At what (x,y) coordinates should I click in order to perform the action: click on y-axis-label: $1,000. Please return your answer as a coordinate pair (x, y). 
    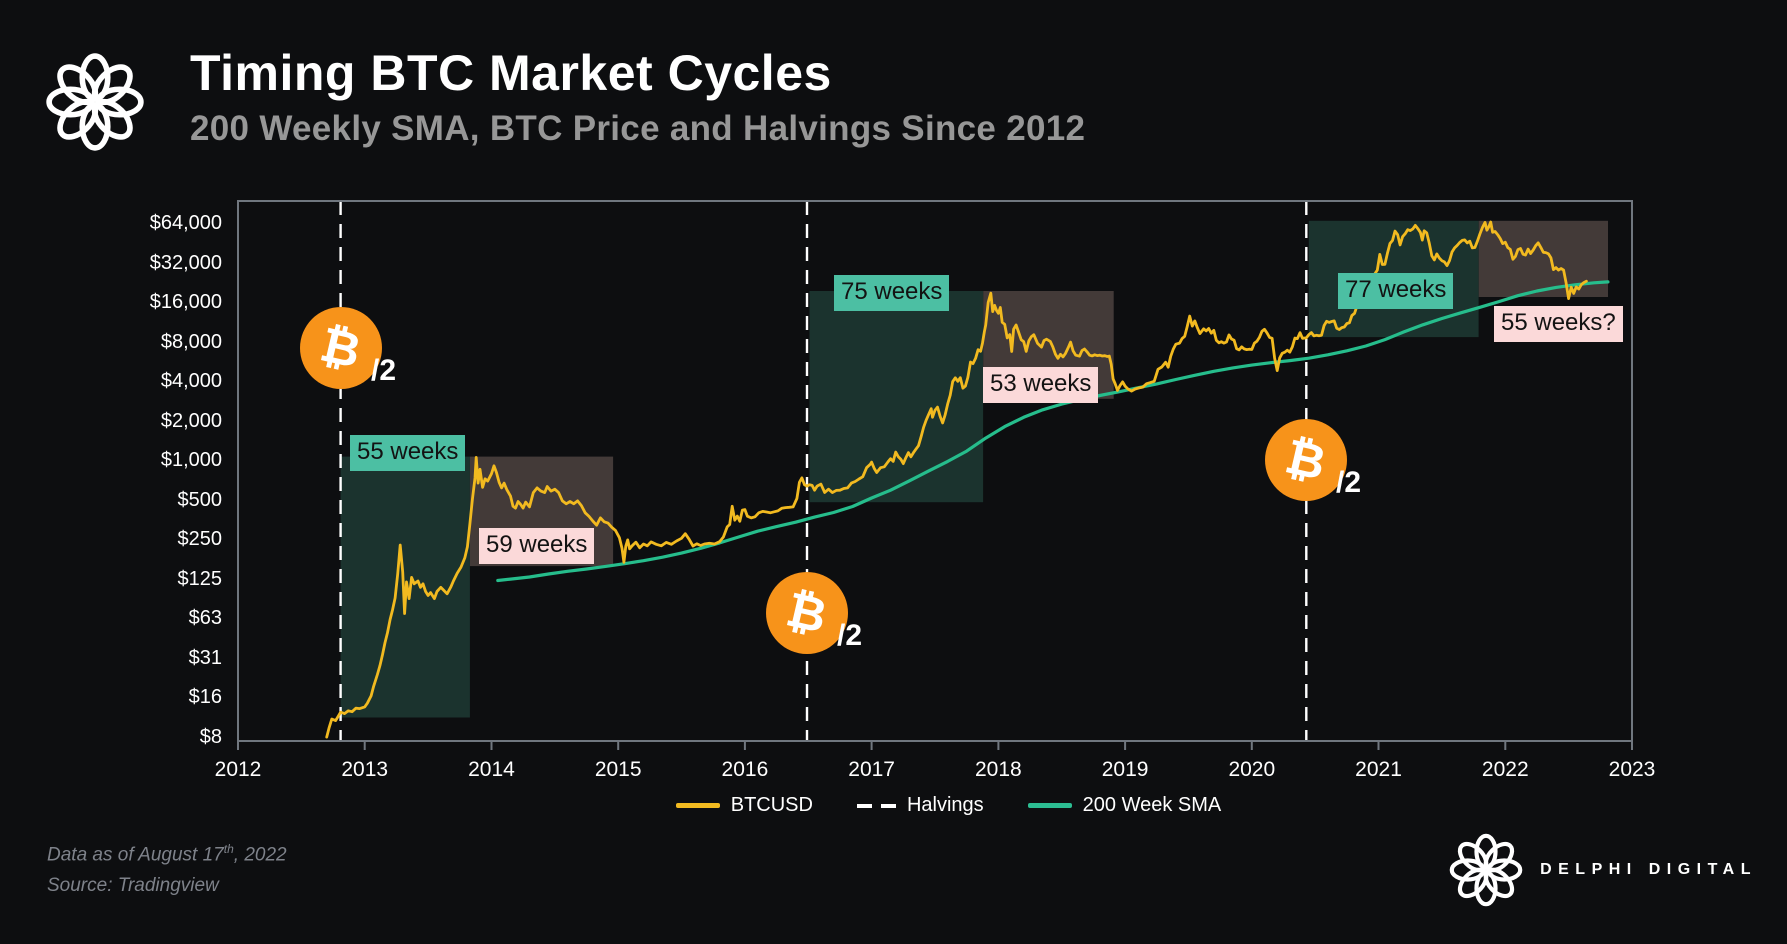
    Looking at the image, I should click on (191, 460).